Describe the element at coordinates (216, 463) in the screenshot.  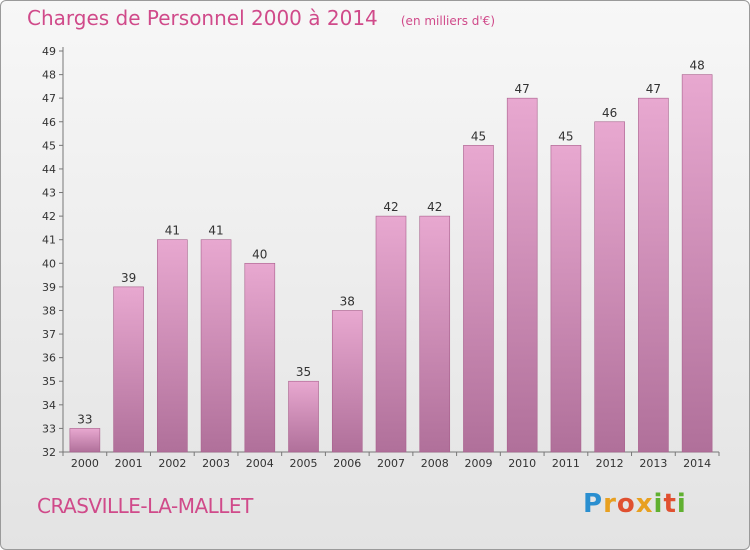
I see `x-tick-label: 2003` at that location.